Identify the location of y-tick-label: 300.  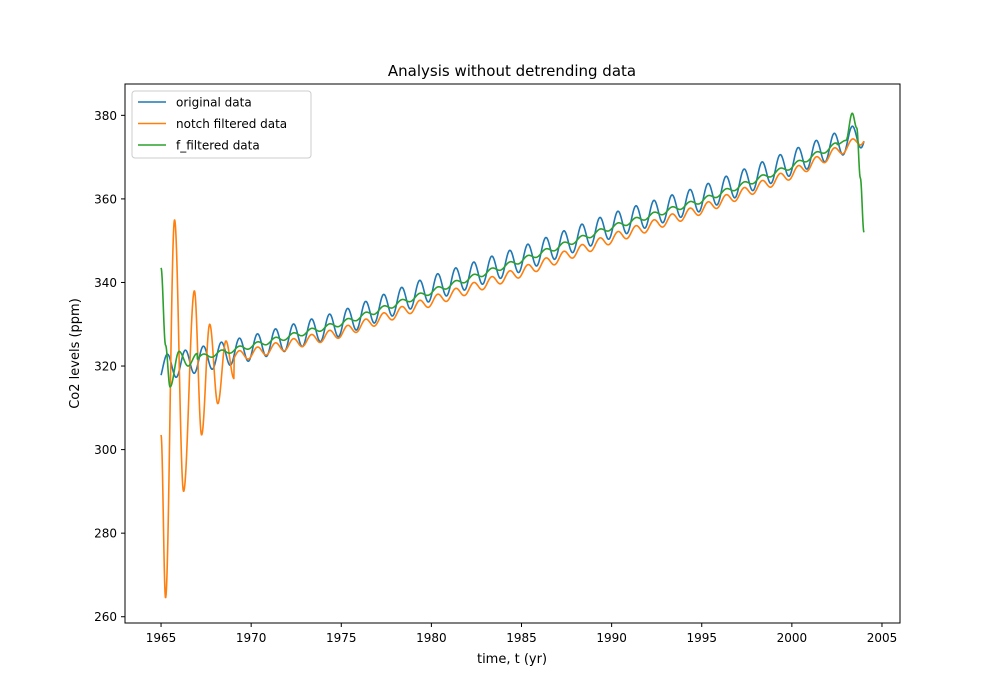
(105, 450).